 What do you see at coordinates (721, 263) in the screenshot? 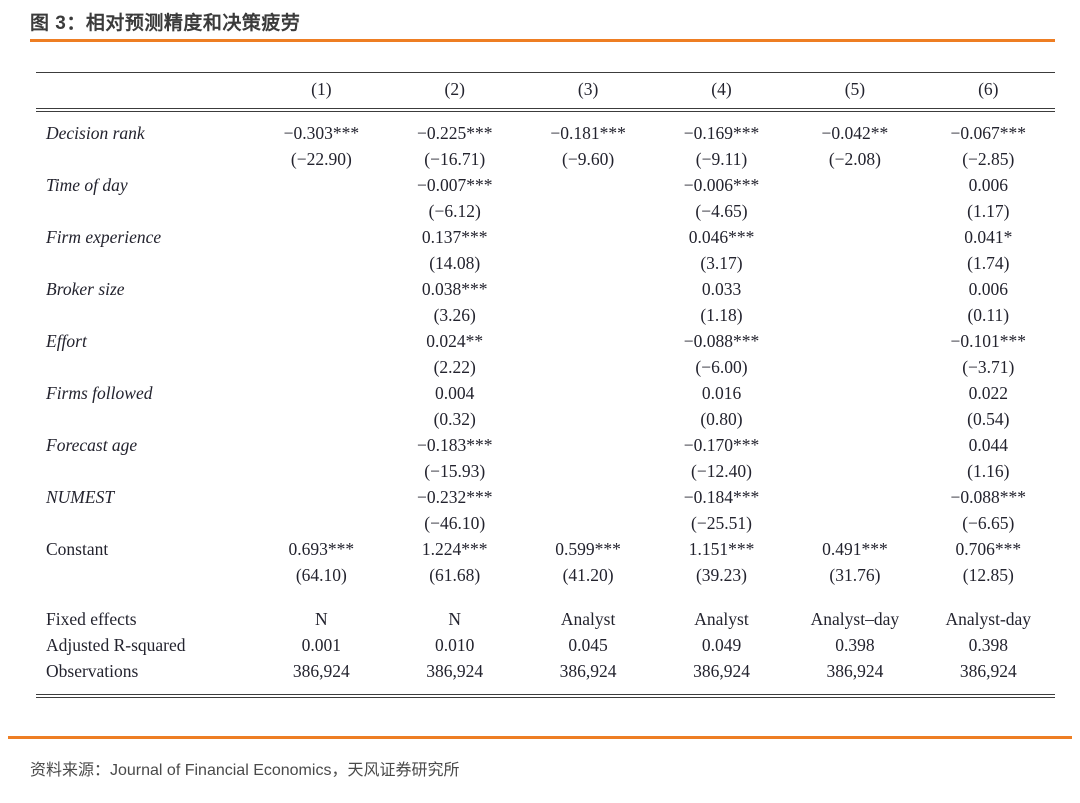
I see `tstat-cell: (3.17)` at bounding box center [721, 263].